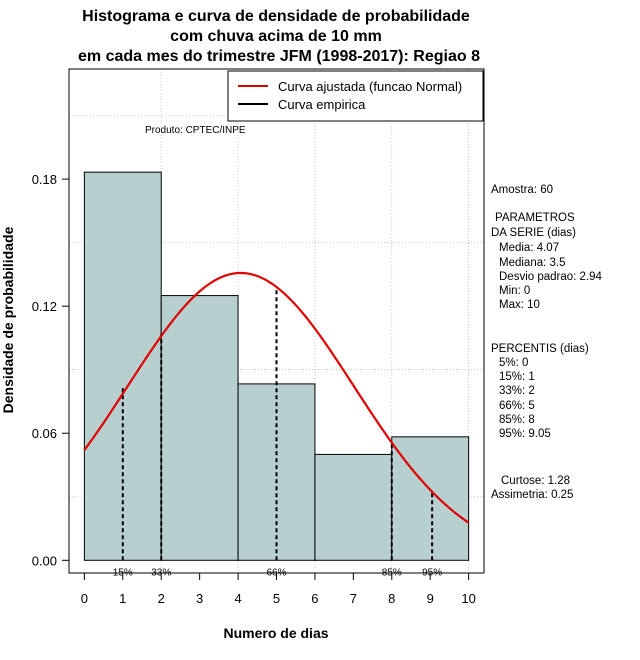 This screenshot has width=640, height=660. I want to click on legend-label-normal: Curva ajustada (funcao Normal), so click(370, 86).